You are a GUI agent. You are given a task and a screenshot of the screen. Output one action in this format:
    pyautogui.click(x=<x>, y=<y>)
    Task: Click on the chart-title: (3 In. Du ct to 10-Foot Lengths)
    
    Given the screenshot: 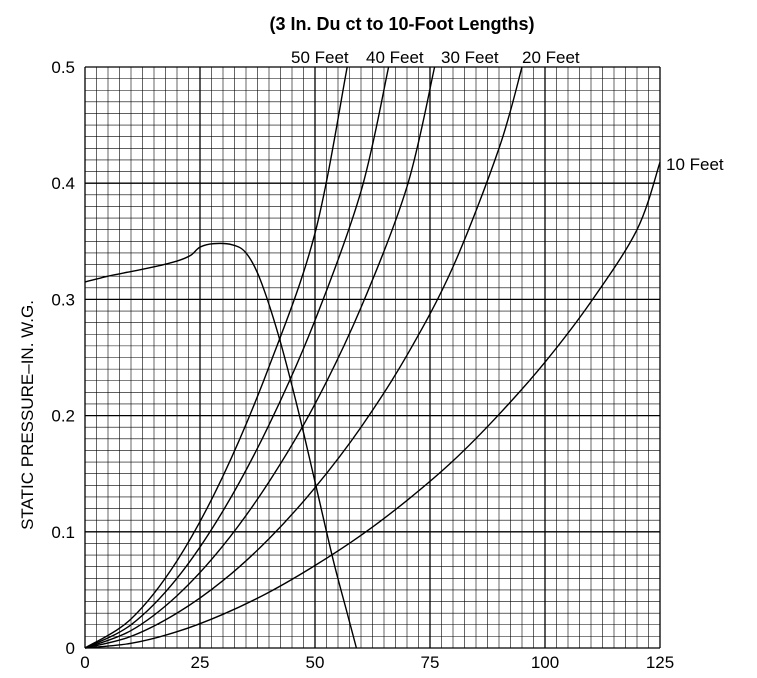 What is the action you would take?
    pyautogui.click(x=402, y=24)
    